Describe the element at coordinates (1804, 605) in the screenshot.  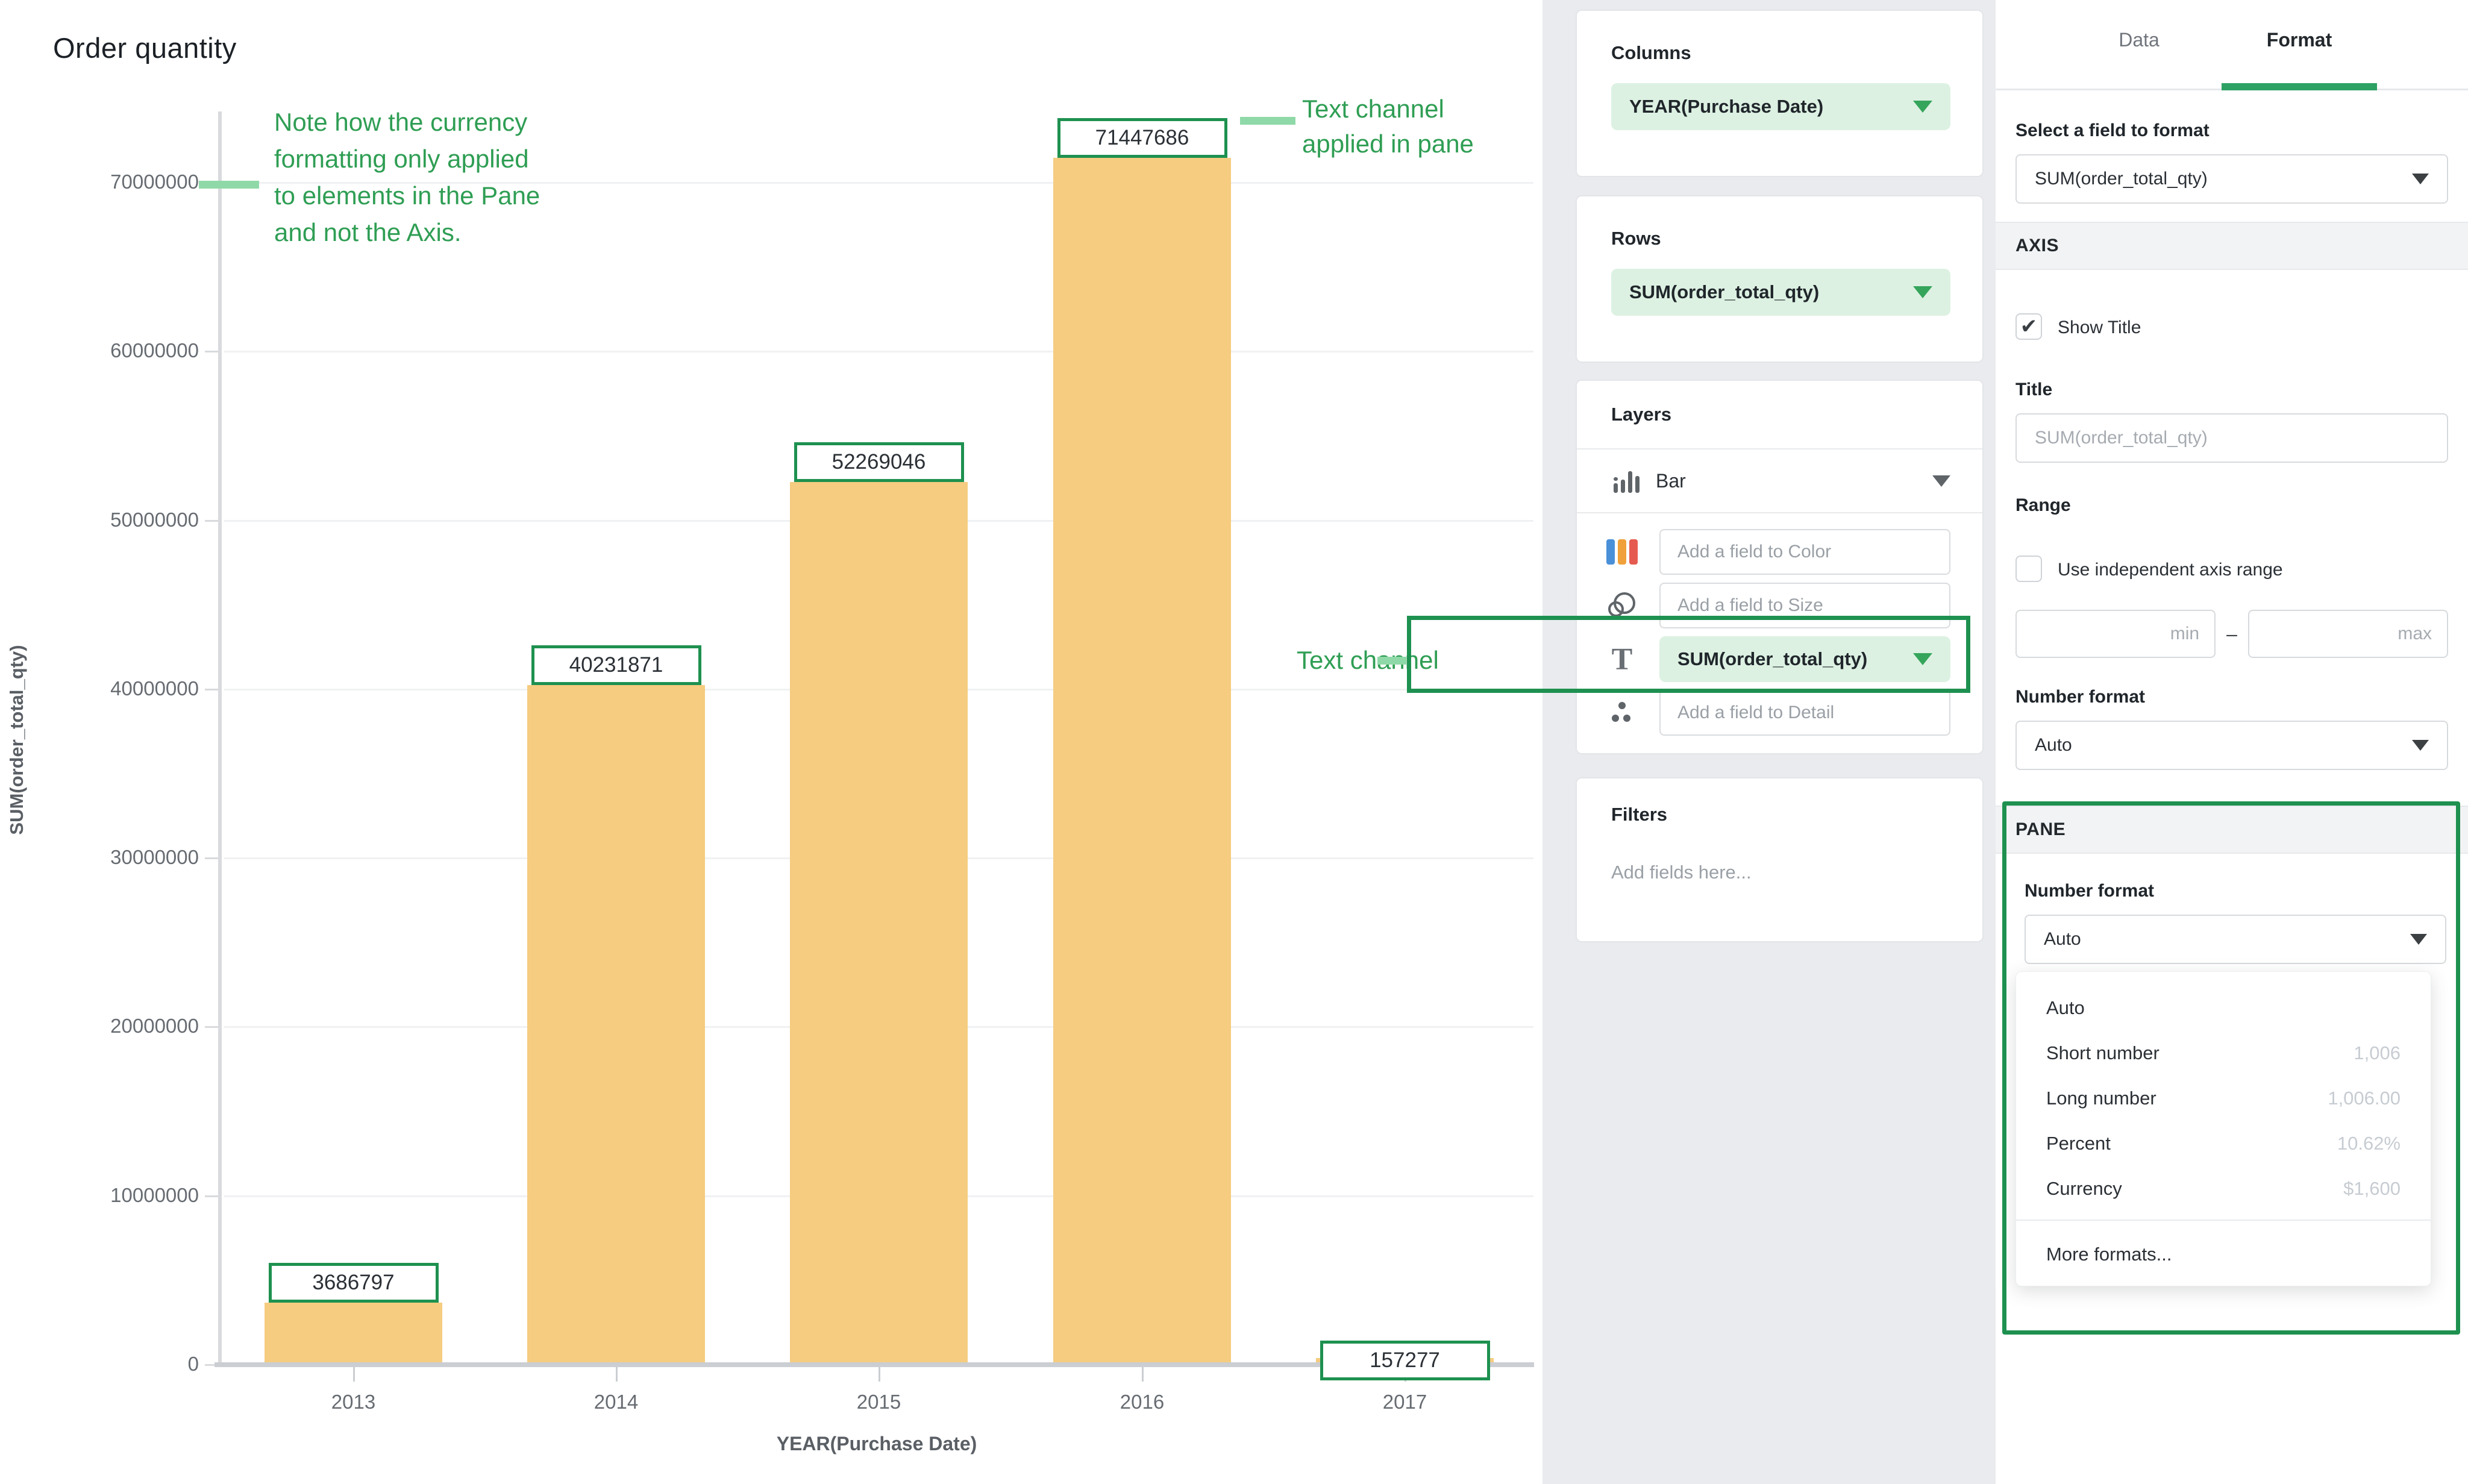
I see `size-channel-input: Add a field to Size` at that location.